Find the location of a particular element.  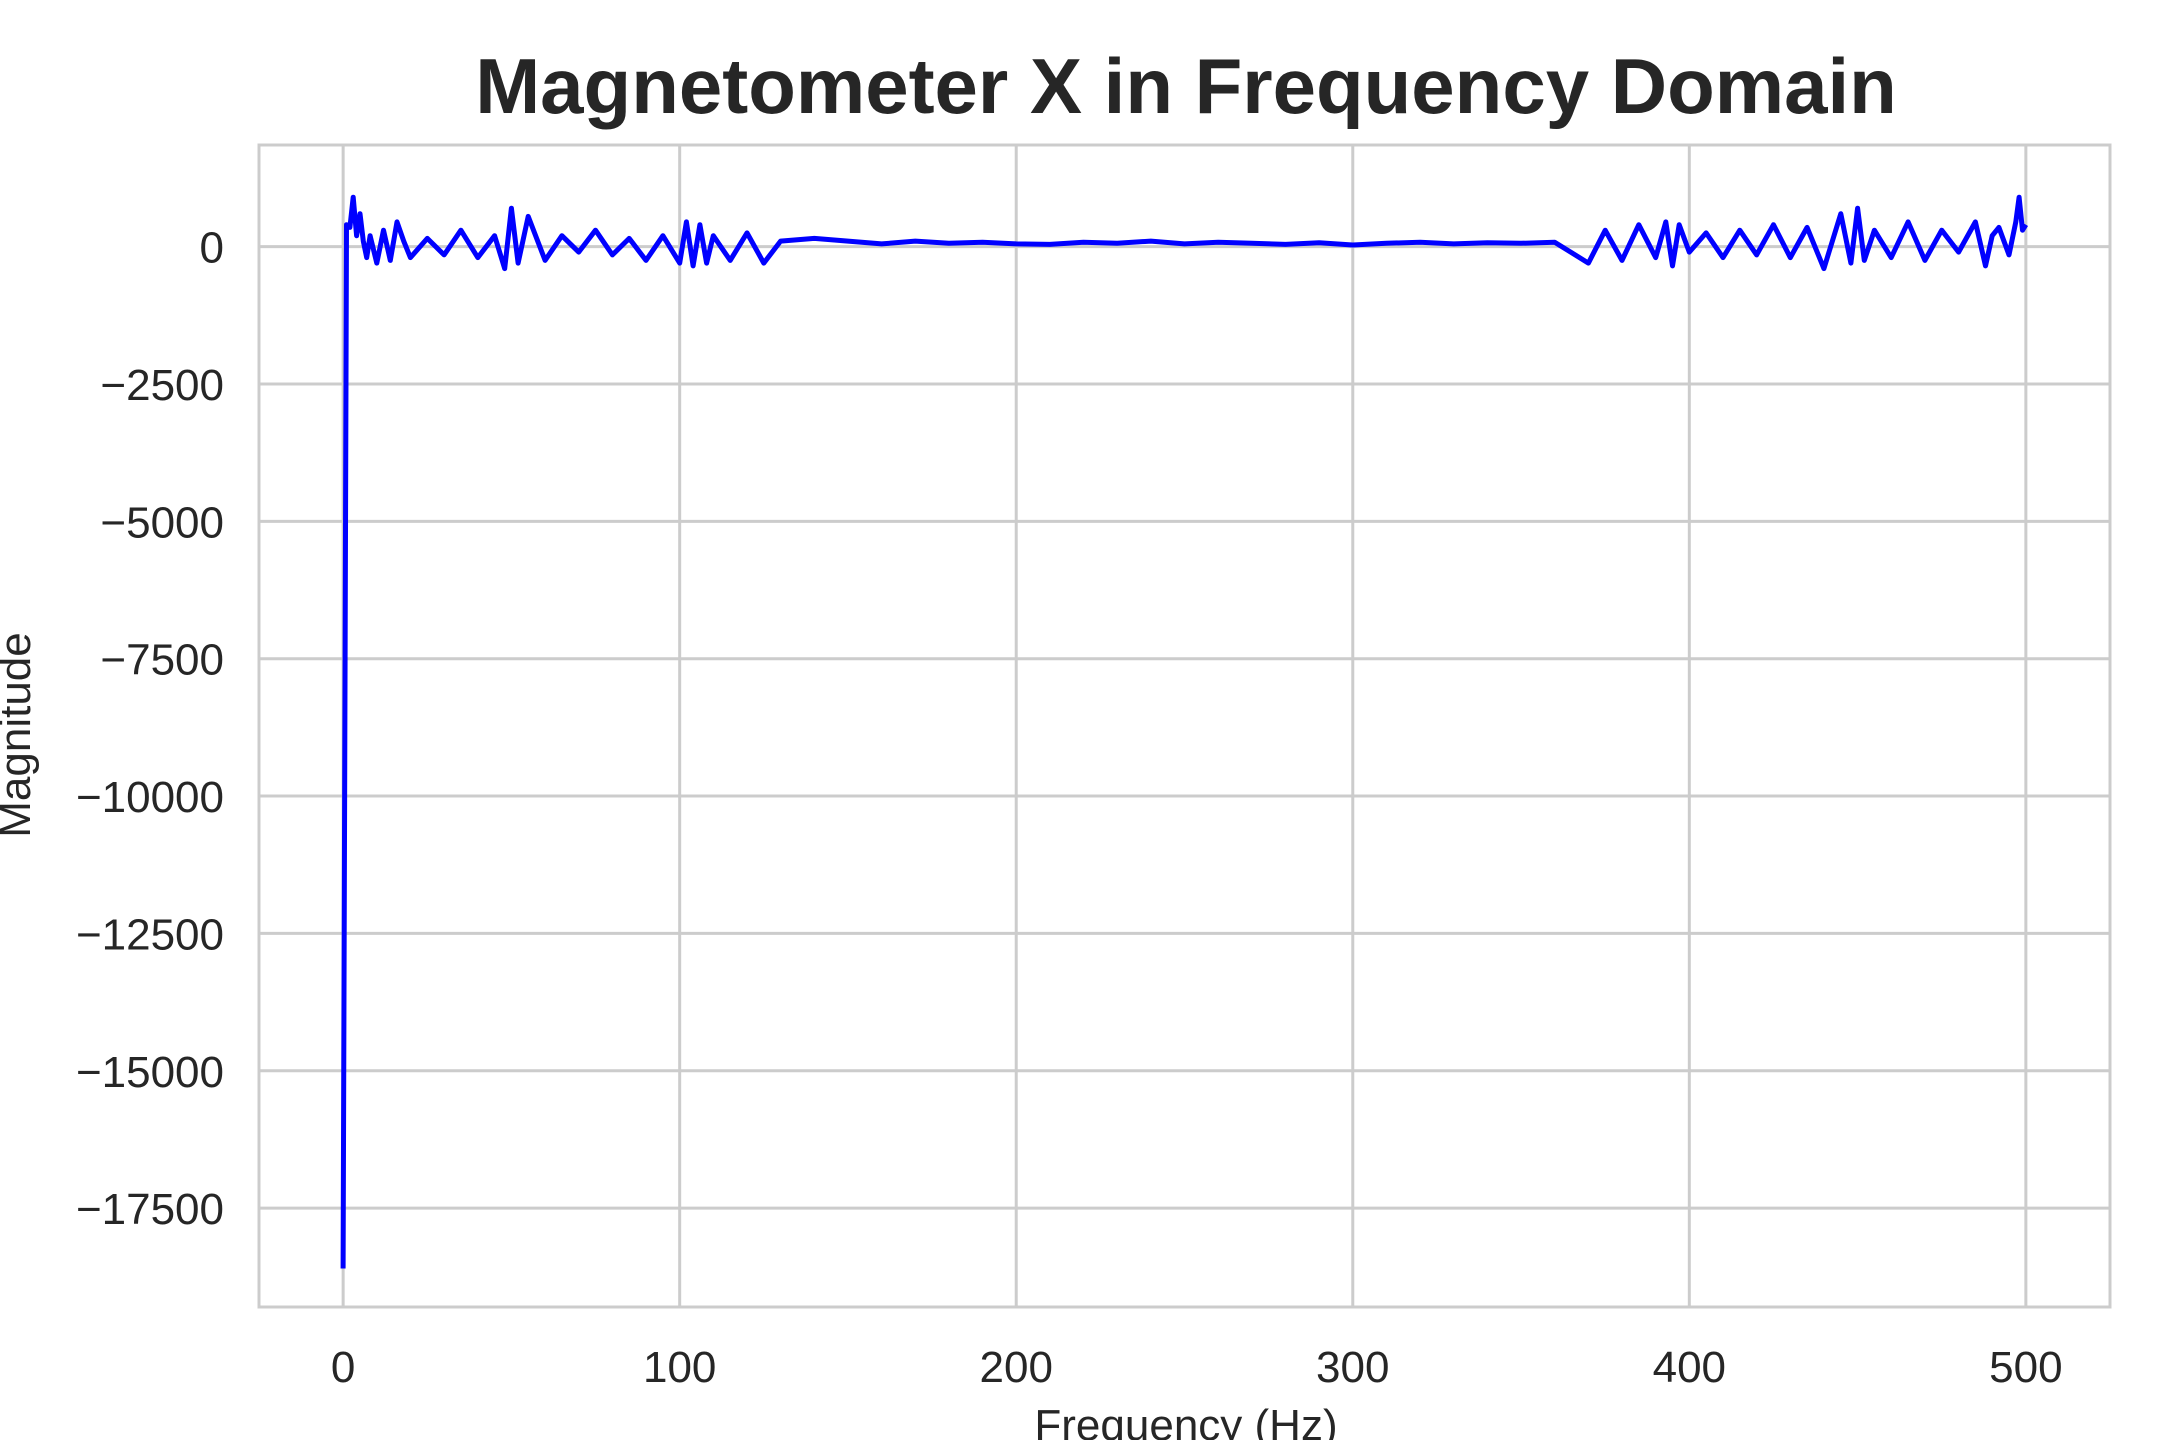

x-tick-label: 300 is located at coordinates (1352, 1367).